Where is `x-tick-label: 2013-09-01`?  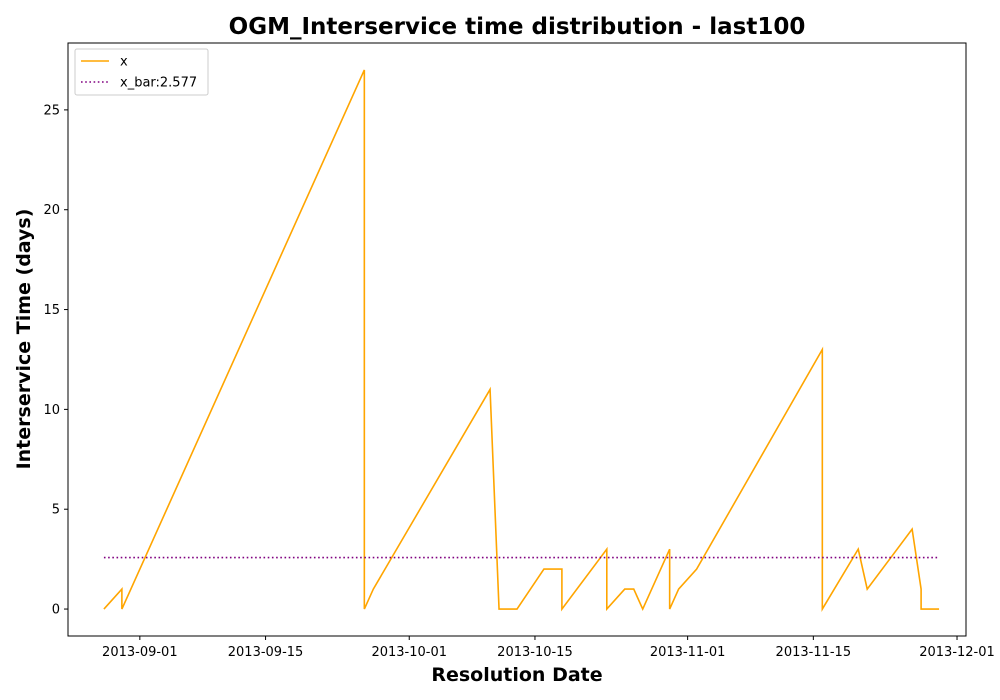 x-tick-label: 2013-09-01 is located at coordinates (140, 652).